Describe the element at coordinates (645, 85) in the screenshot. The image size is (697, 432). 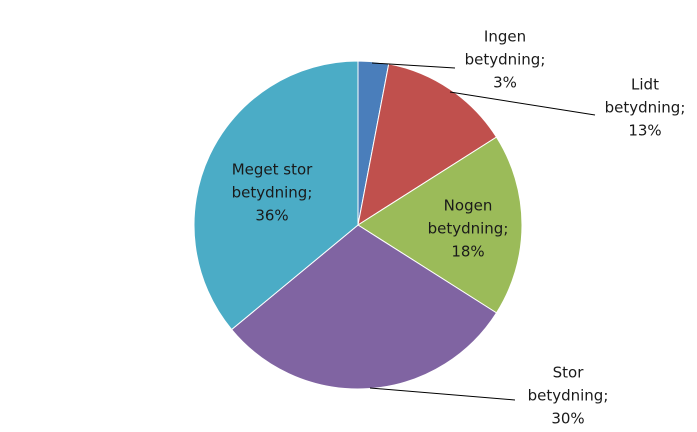
I see `data-label: Lidt` at that location.